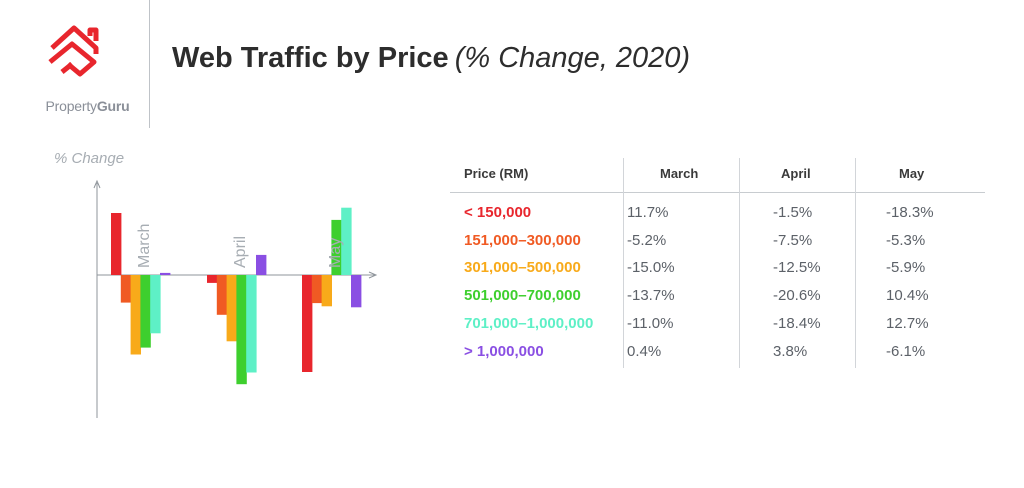 This screenshot has width=1024, height=488. Describe the element at coordinates (522, 268) in the screenshot. I see `row-label: 301,000–500,000` at that location.